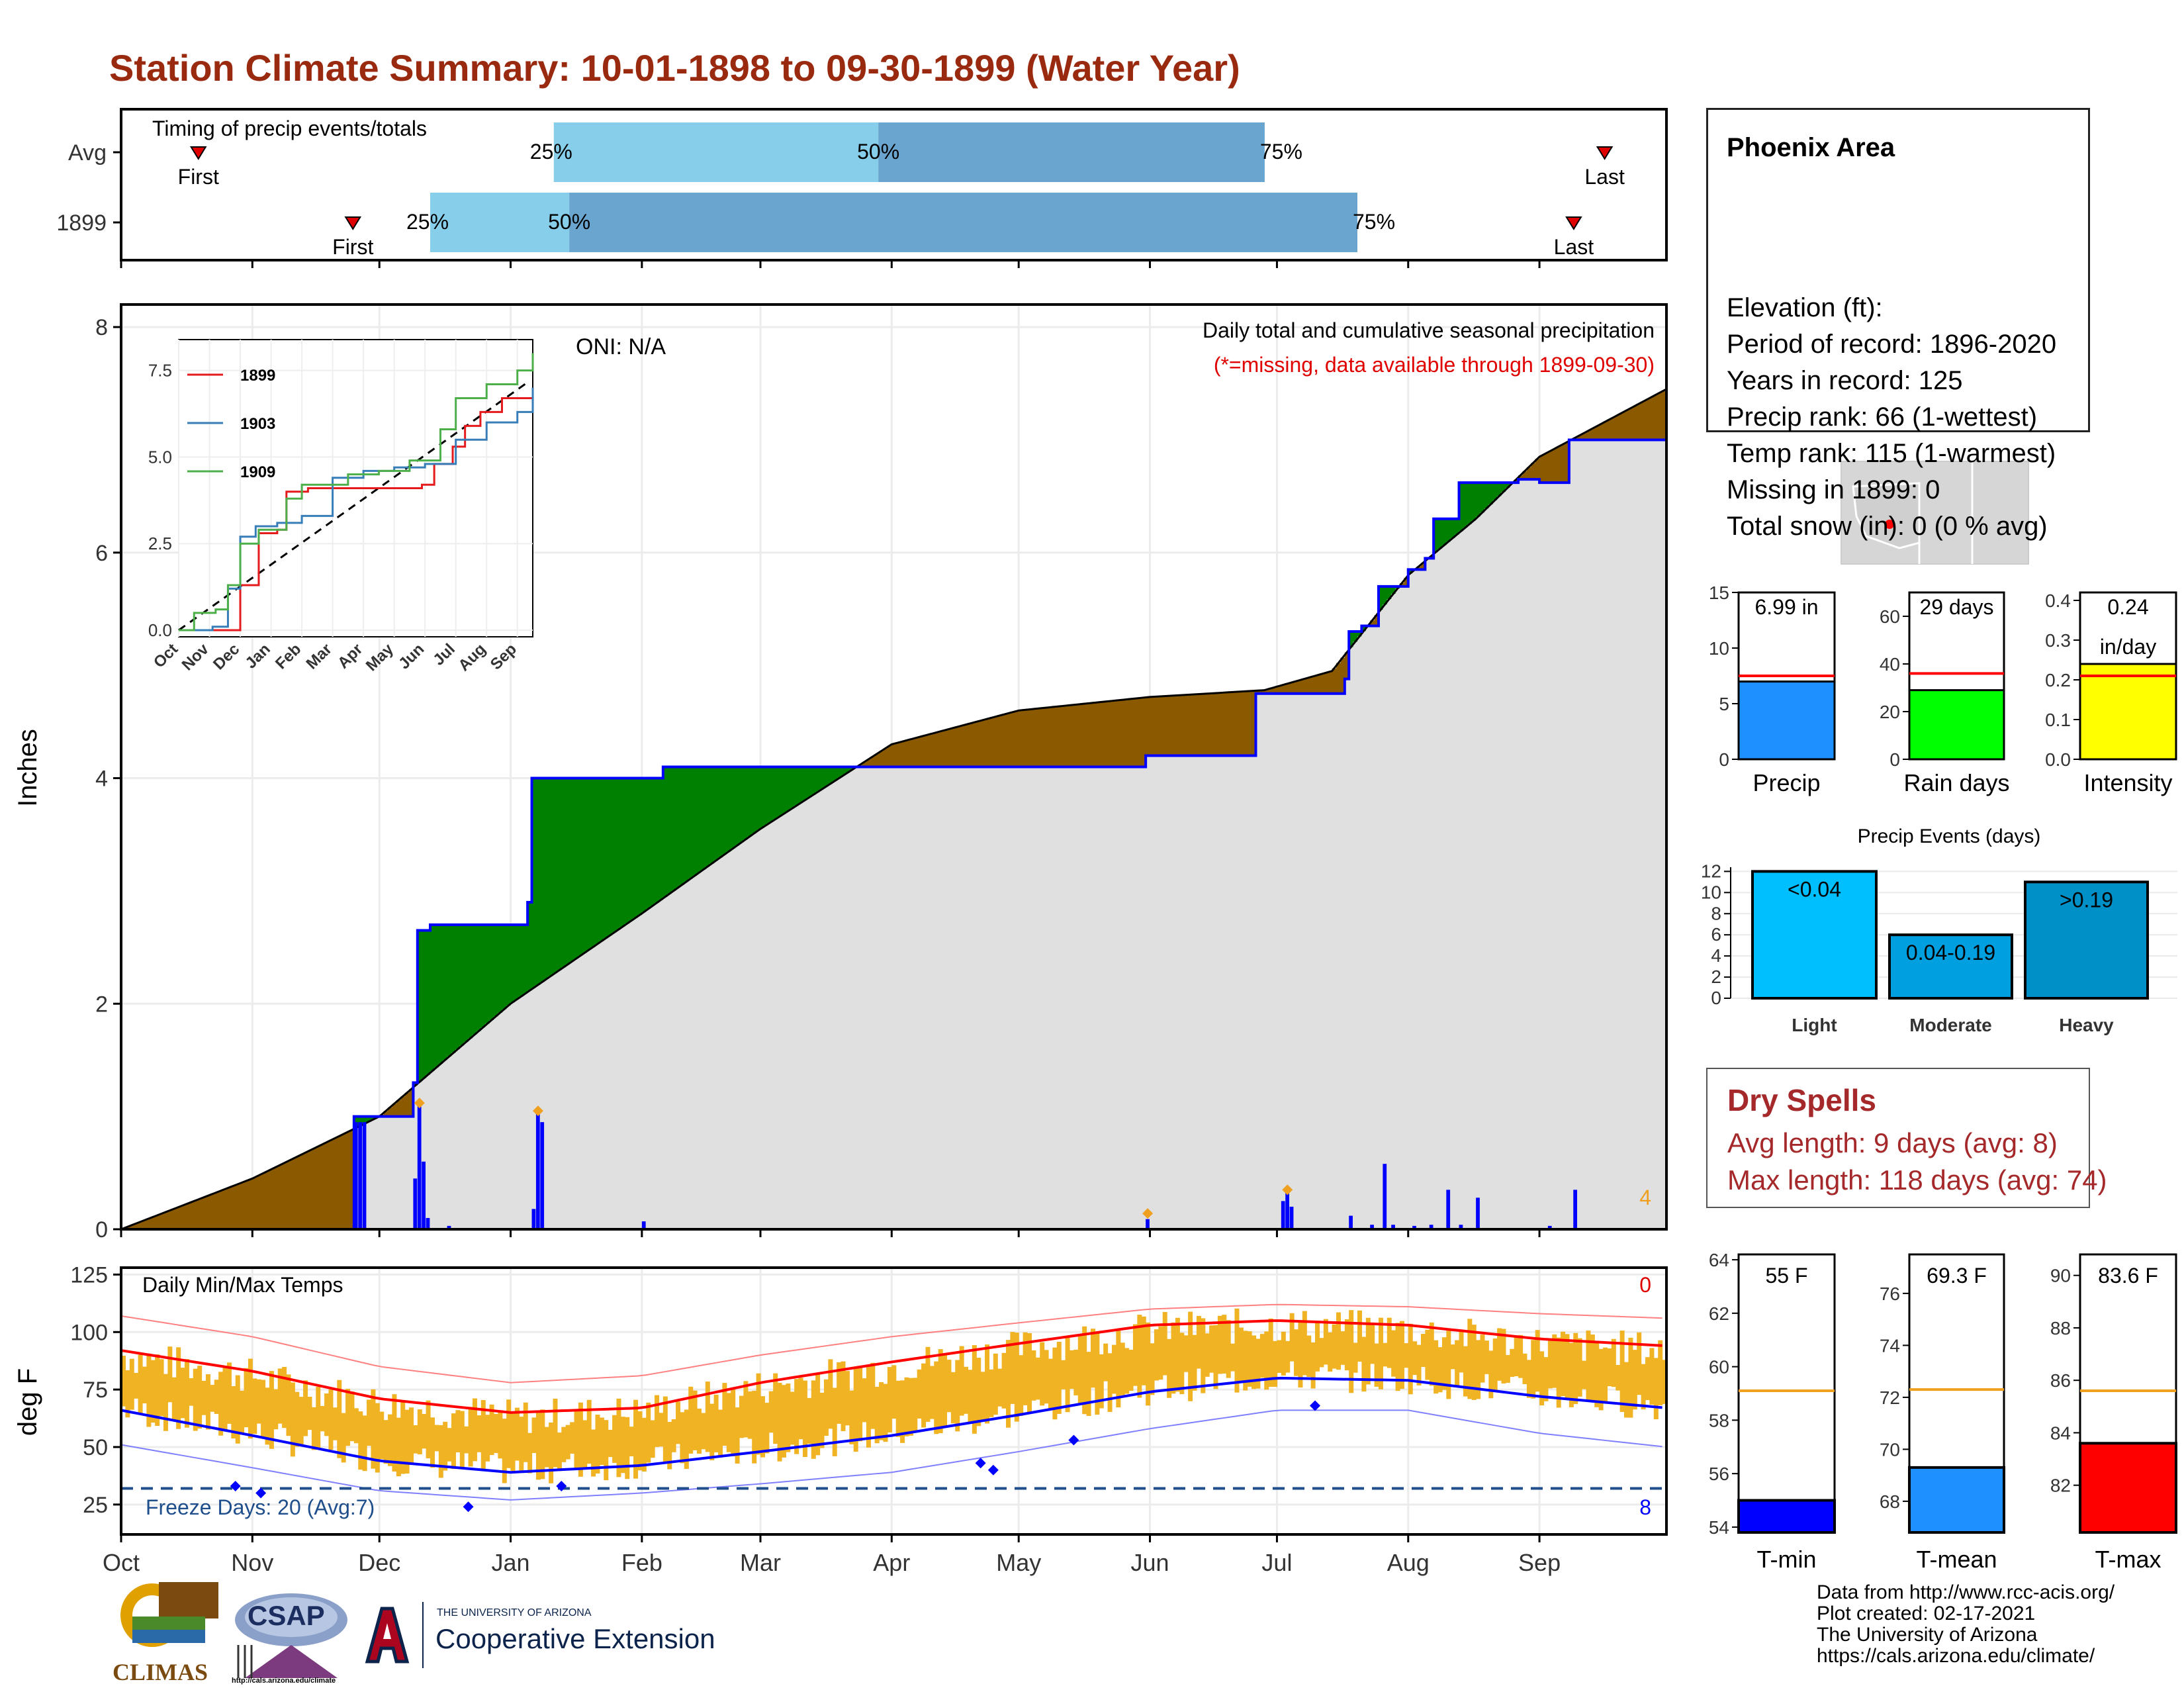  What do you see at coordinates (1890, 1345) in the screenshot?
I see `temp-bar-y-tick: 74` at bounding box center [1890, 1345].